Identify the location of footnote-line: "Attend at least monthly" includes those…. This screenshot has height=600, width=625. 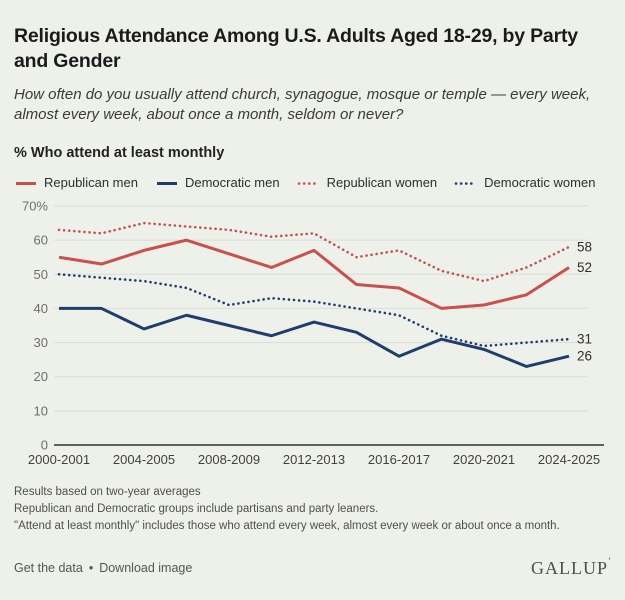
(287, 525).